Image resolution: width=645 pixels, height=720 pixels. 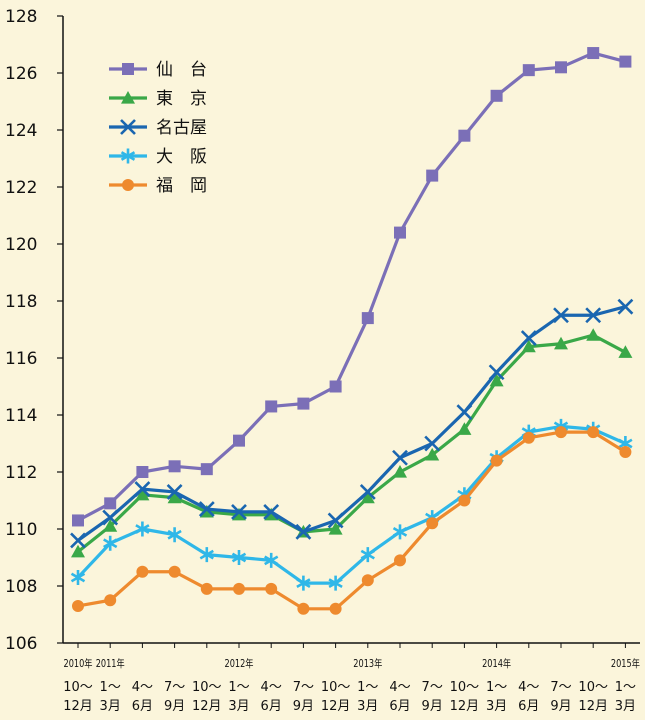 What do you see at coordinates (21, 245) in the screenshot?
I see `y-tick-label: 120` at bounding box center [21, 245].